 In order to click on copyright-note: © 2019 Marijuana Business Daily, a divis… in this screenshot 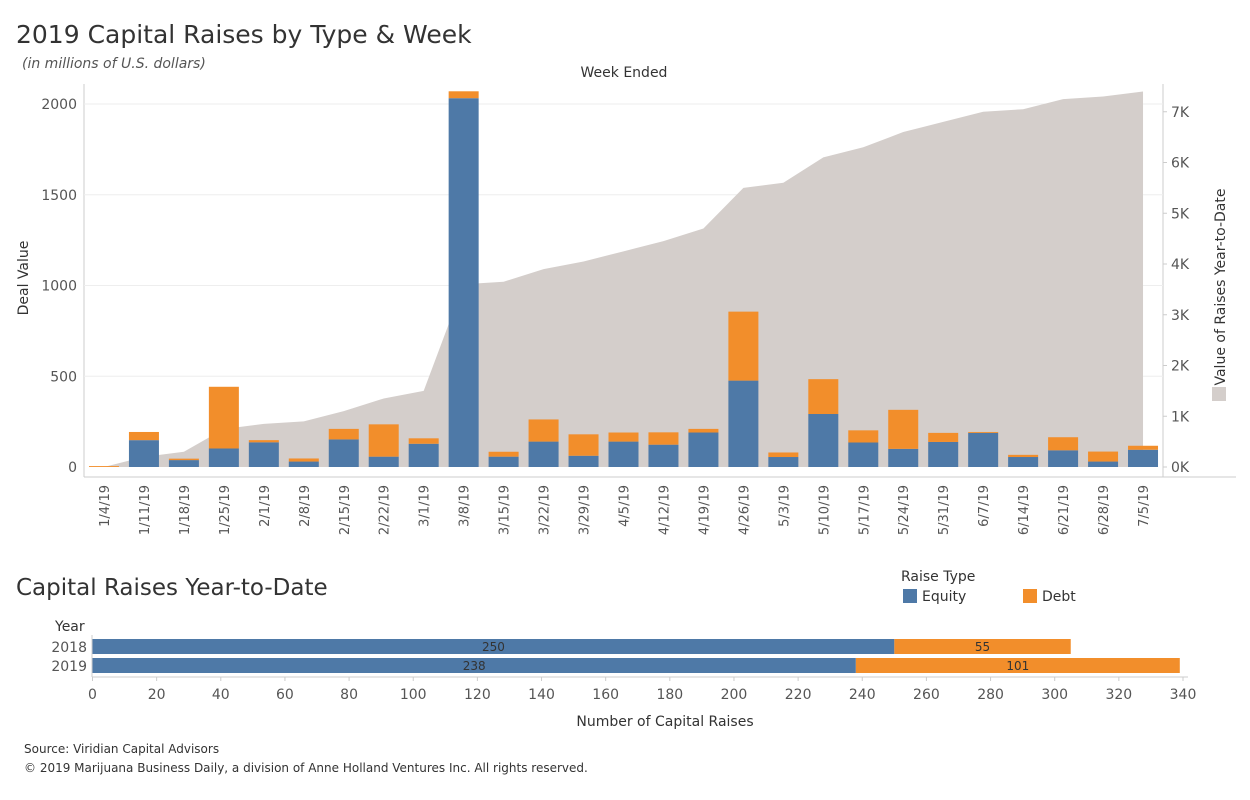, I will do `click(306, 768)`.